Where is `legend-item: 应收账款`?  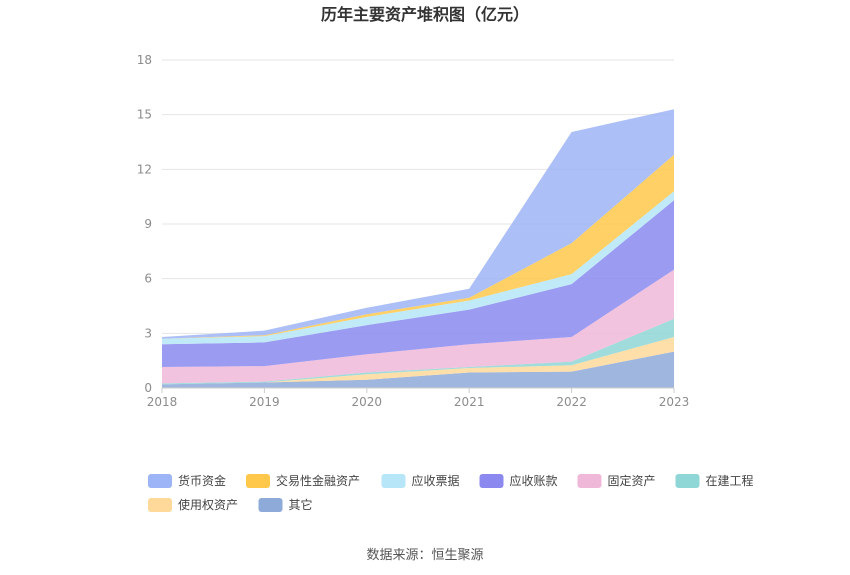
legend-item: 应收账款 is located at coordinates (518, 480).